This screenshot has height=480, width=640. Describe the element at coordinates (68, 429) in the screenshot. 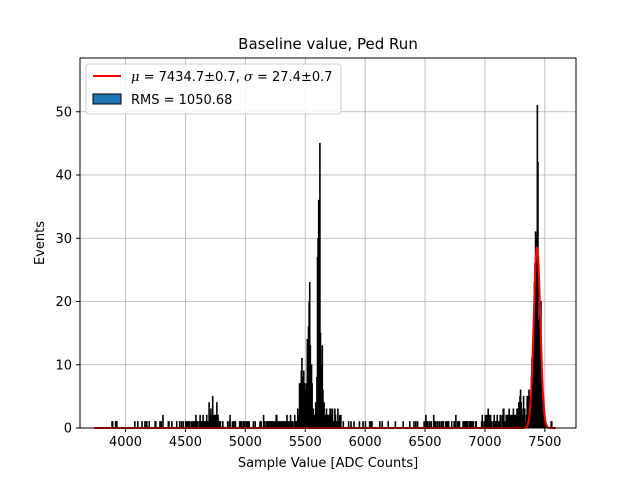

I see `y-tick-label: 0` at that location.